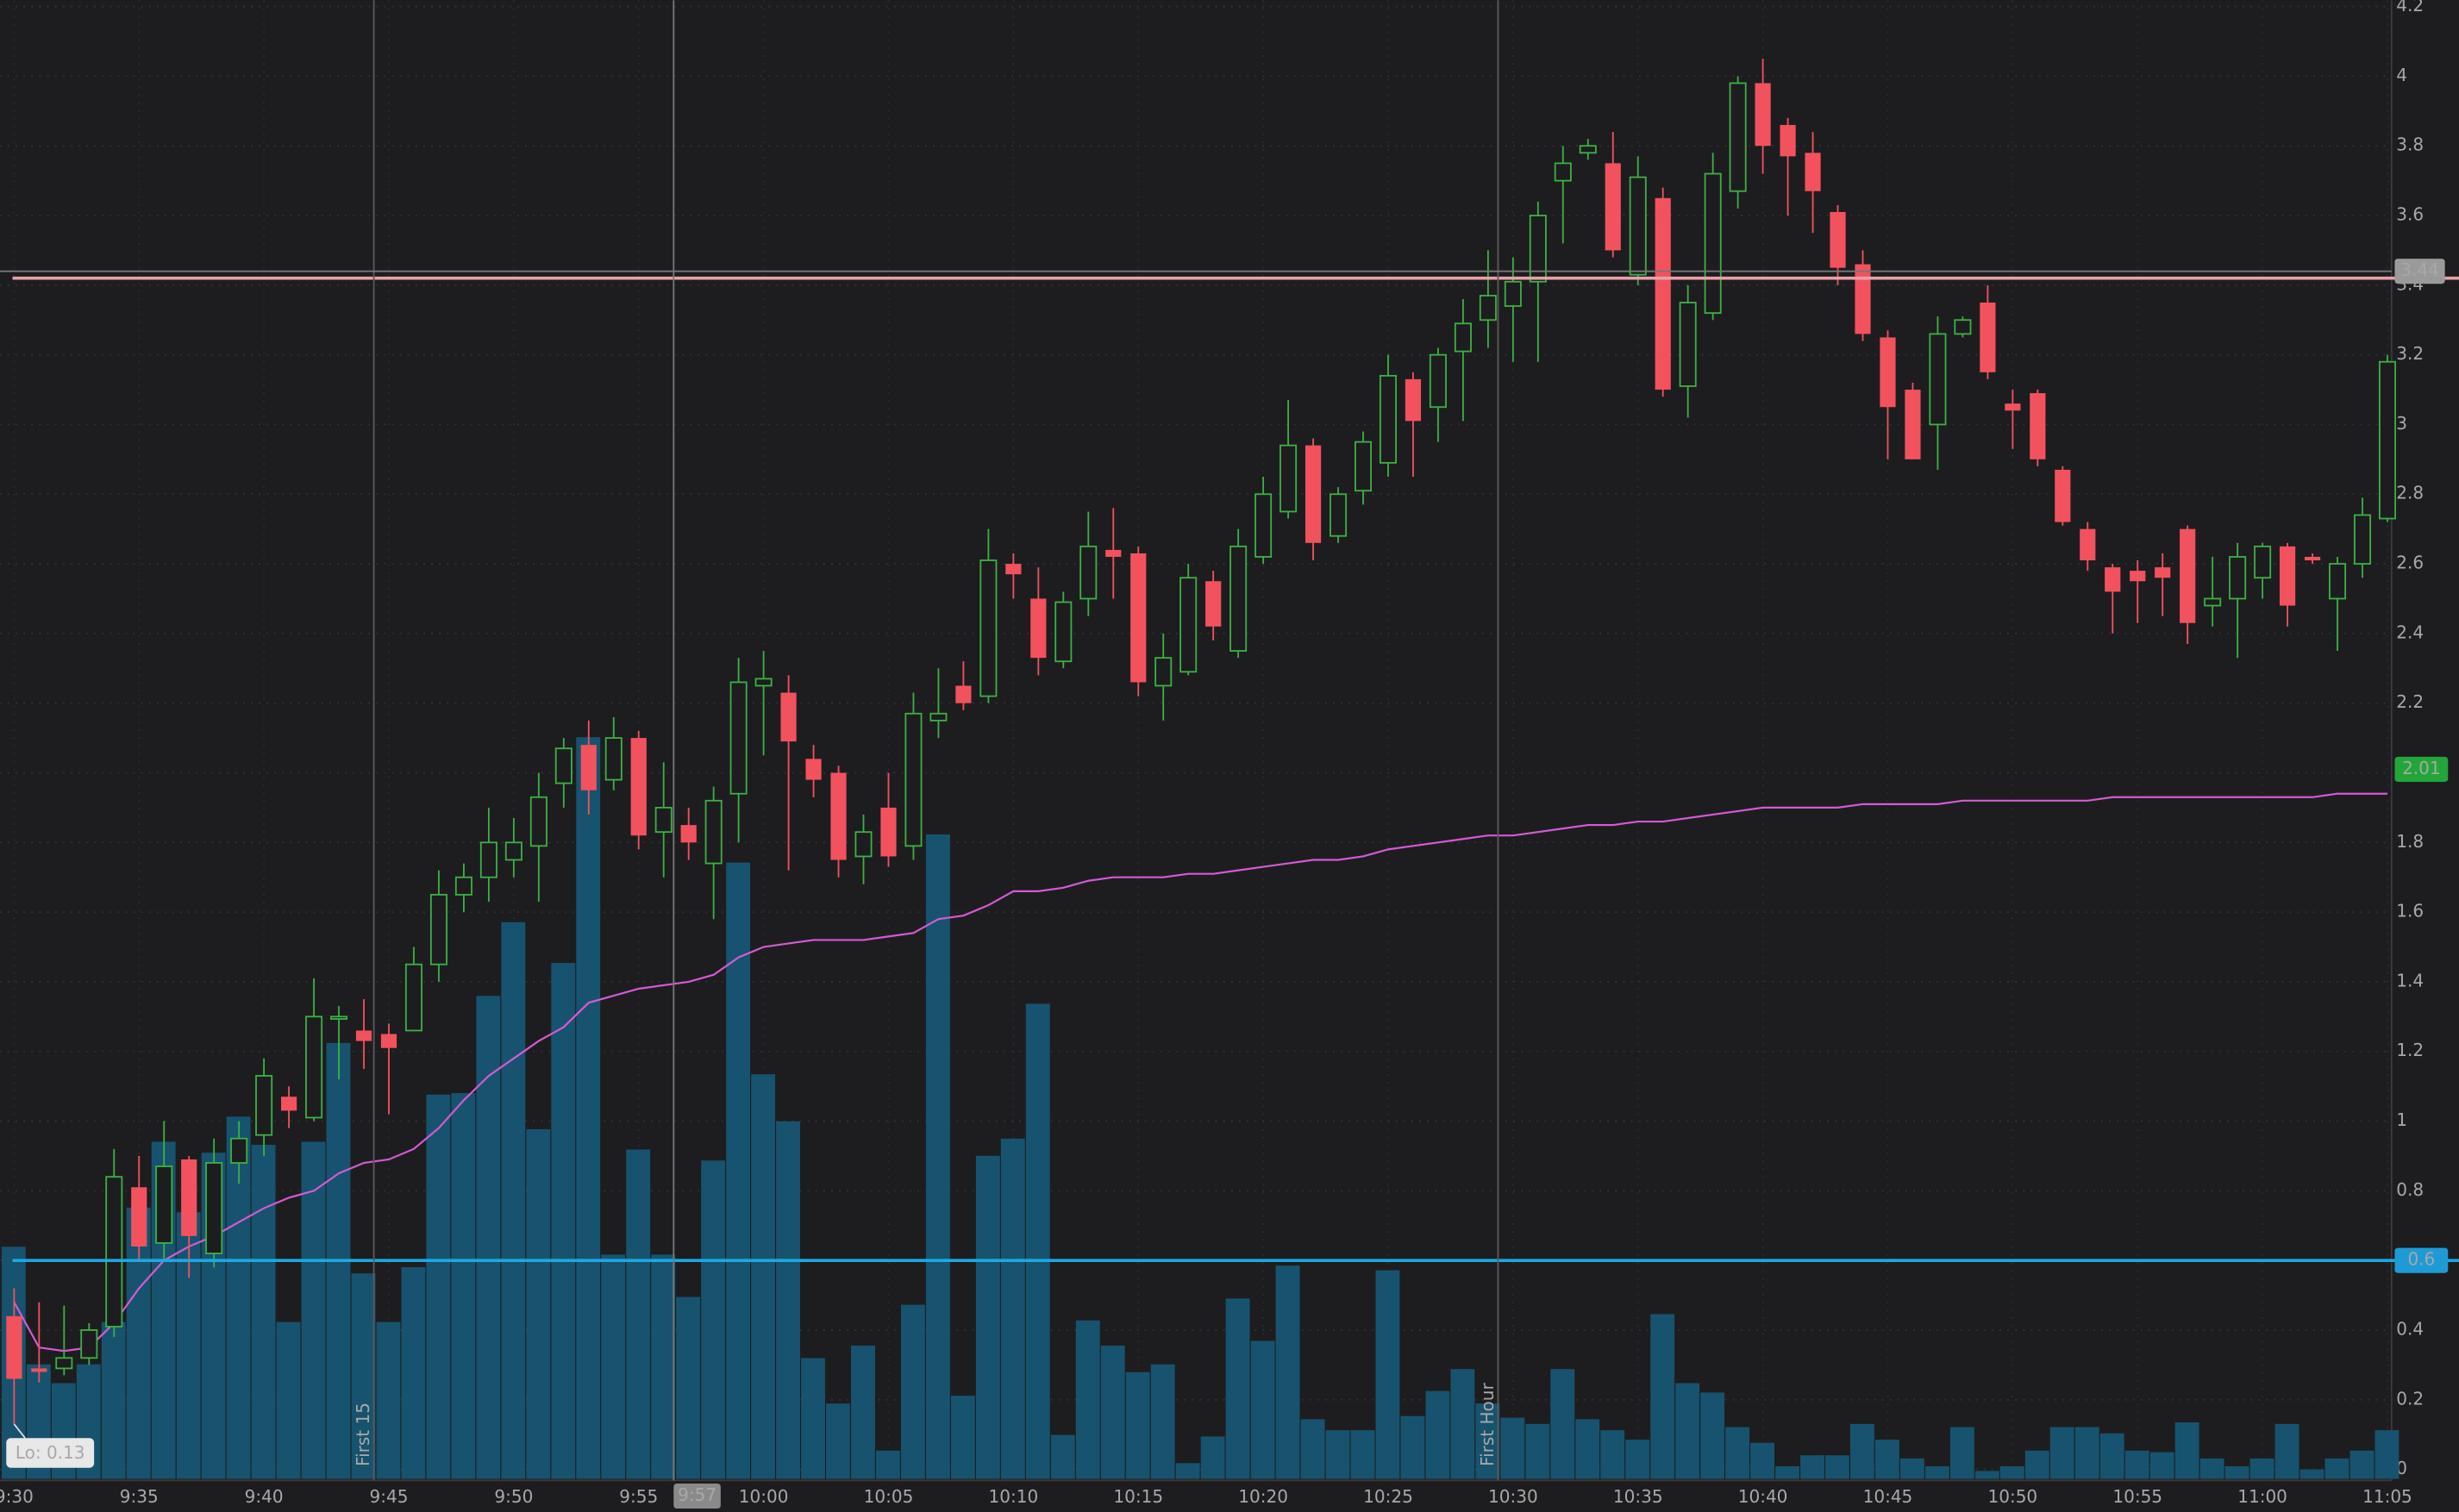 Image resolution: width=2459 pixels, height=1512 pixels. I want to click on x-tick-label: 10:00, so click(764, 1496).